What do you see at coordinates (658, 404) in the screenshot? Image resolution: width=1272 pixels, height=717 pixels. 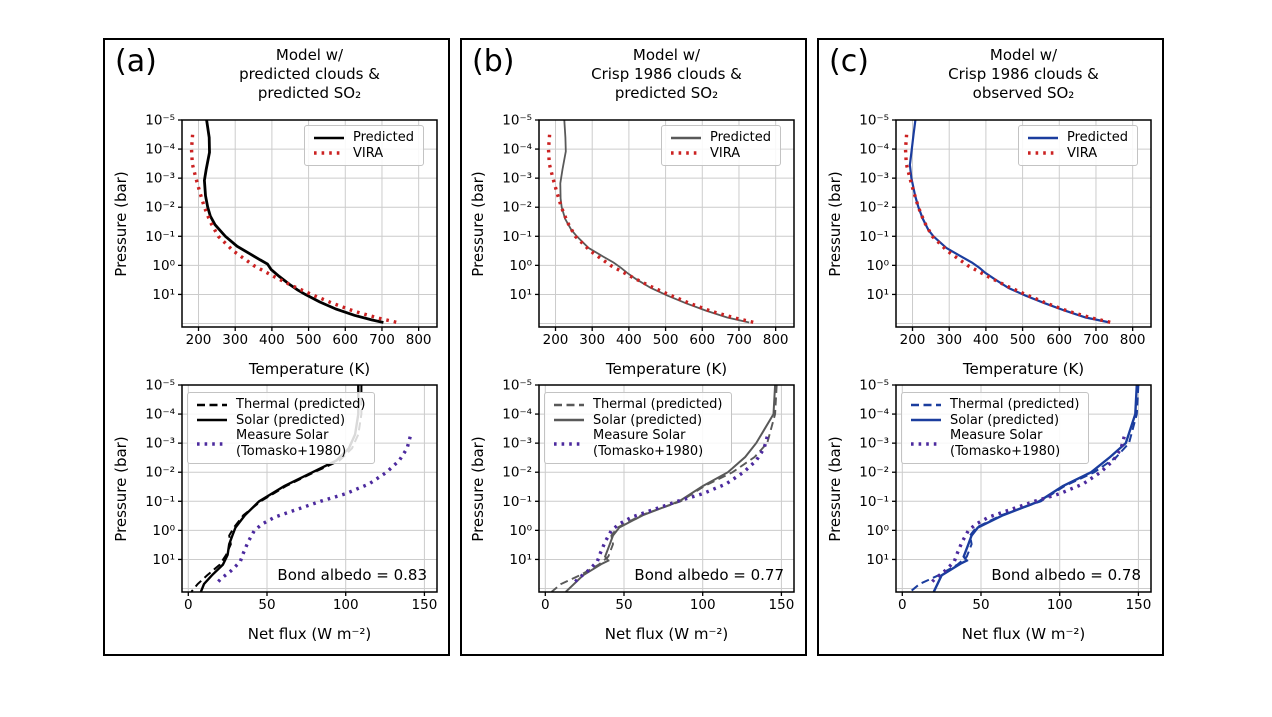 I see `legend-entry-label: Thermal (predicted)` at bounding box center [658, 404].